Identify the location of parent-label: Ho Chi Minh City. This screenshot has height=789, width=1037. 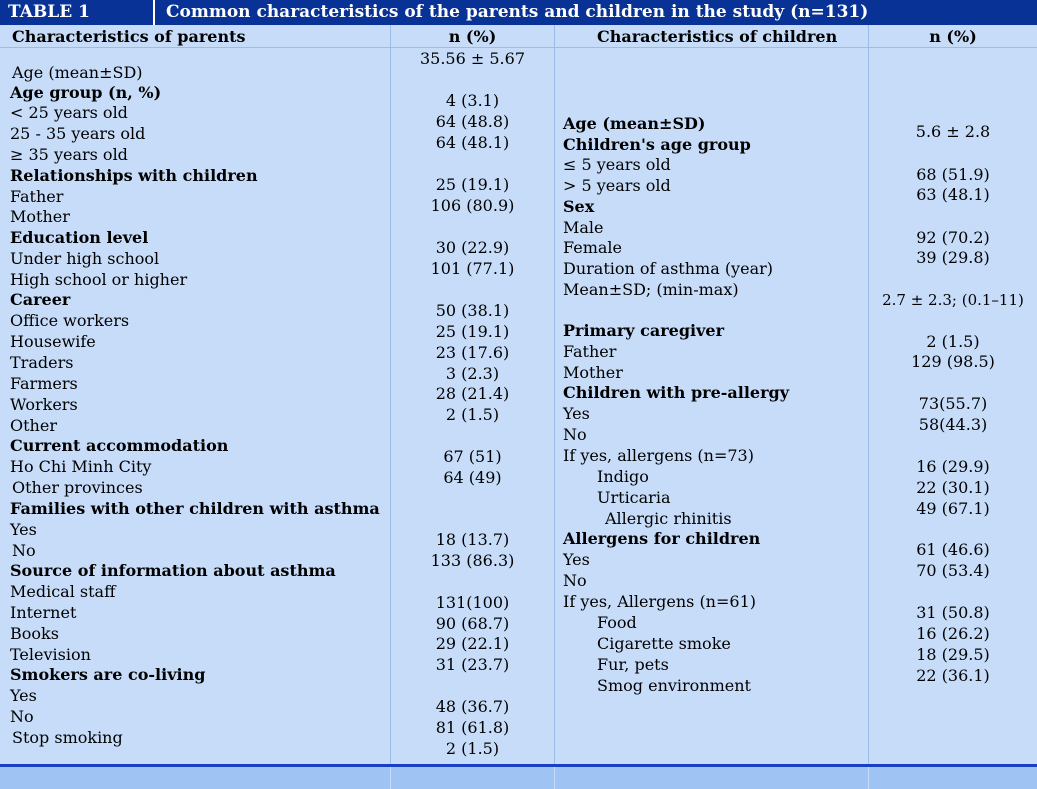
(81, 466).